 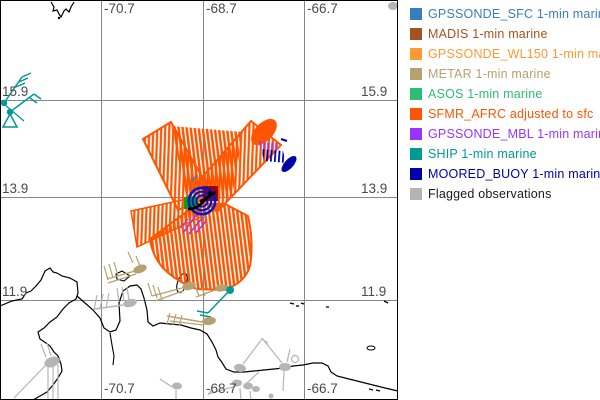 What do you see at coordinates (485, 94) in the screenshot?
I see `legend-label: ASOS 1-min marine` at bounding box center [485, 94].